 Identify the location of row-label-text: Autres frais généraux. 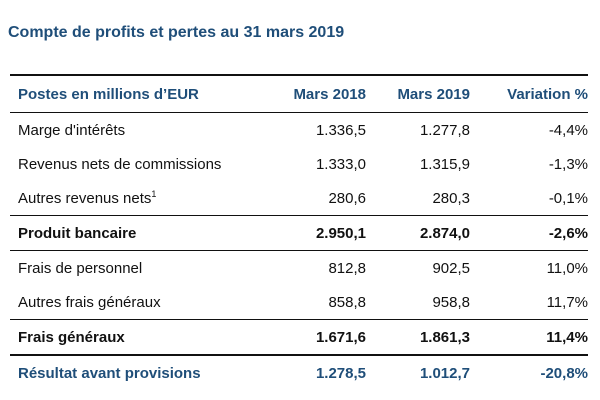
(89, 302).